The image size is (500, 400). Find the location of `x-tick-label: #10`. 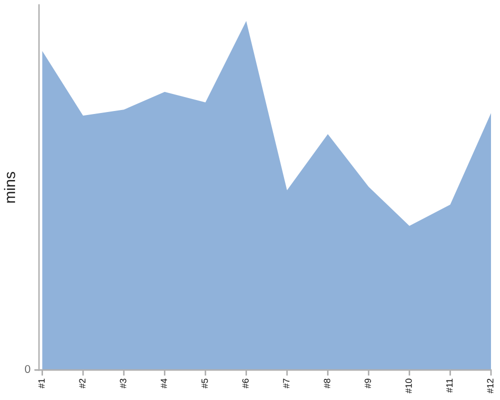

x-tick-label: #10 is located at coordinates (408, 386).